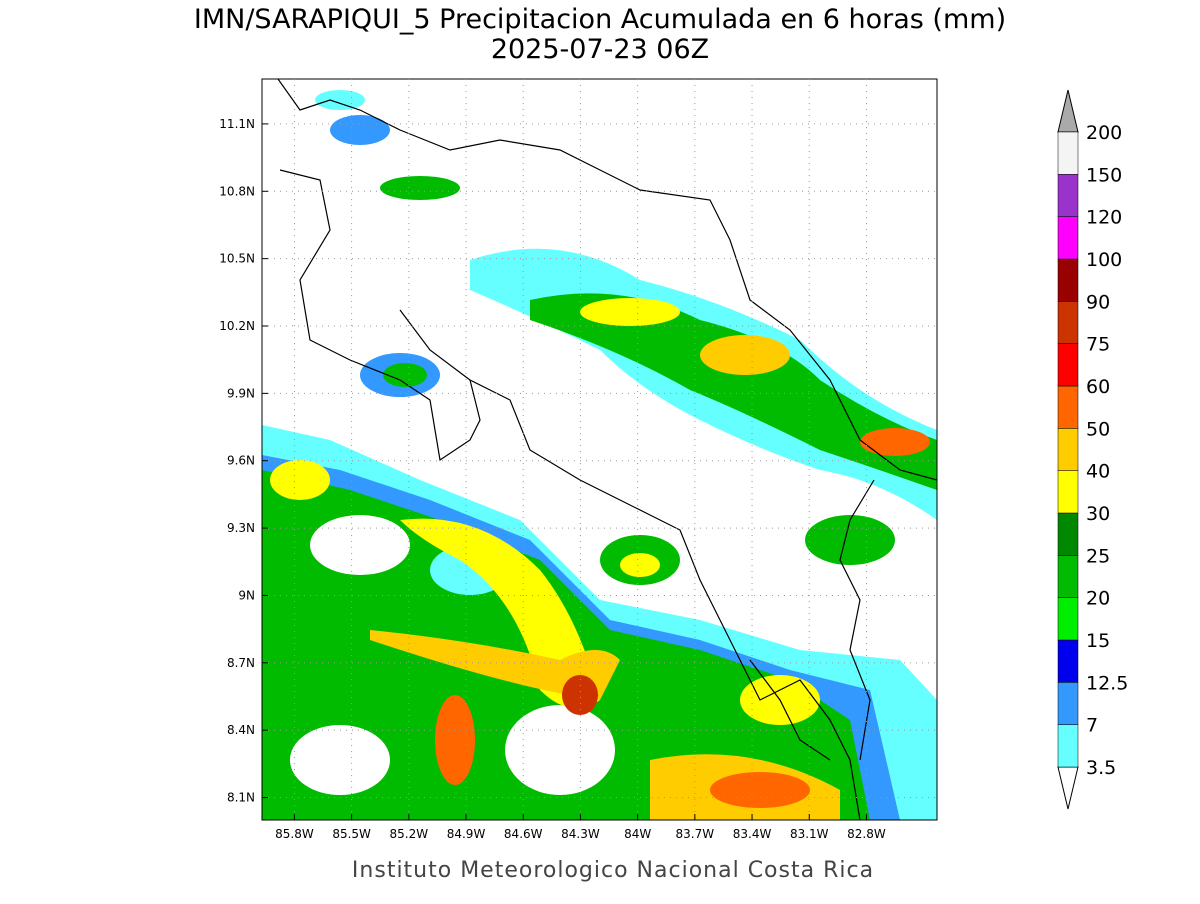  I want to click on colorbar-over, so click(1068, 111).